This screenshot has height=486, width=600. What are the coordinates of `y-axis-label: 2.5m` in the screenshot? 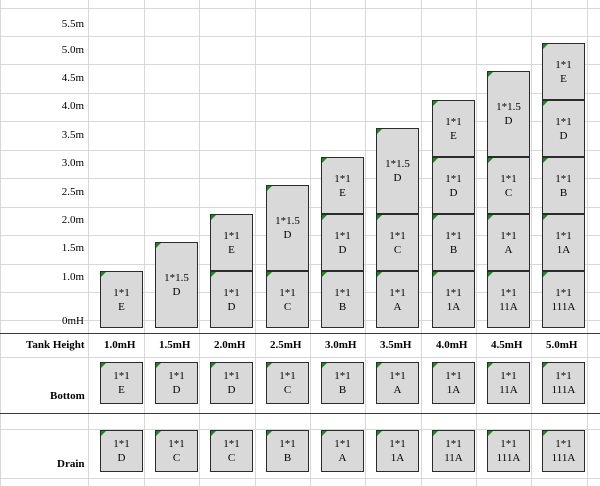 It's located at (72, 192).